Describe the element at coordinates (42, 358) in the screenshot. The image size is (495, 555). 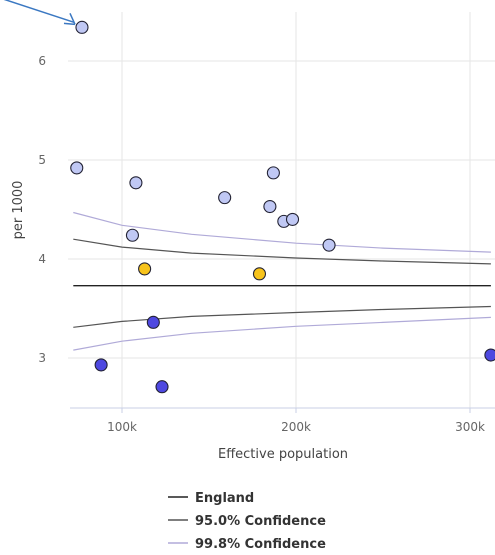
I see `y-tick-label-0: 3` at that location.